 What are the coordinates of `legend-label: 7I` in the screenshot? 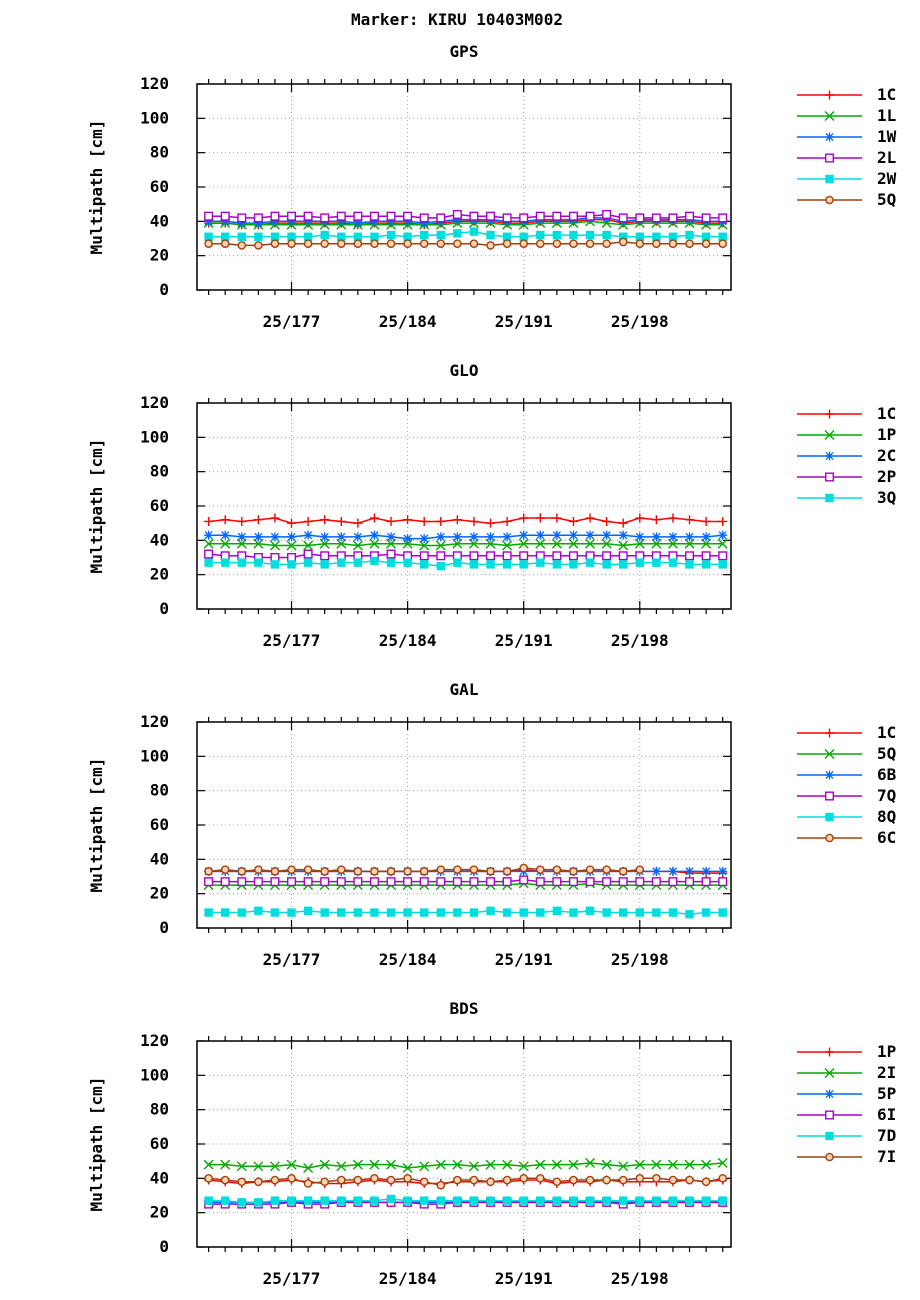 It's located at (886, 1156).